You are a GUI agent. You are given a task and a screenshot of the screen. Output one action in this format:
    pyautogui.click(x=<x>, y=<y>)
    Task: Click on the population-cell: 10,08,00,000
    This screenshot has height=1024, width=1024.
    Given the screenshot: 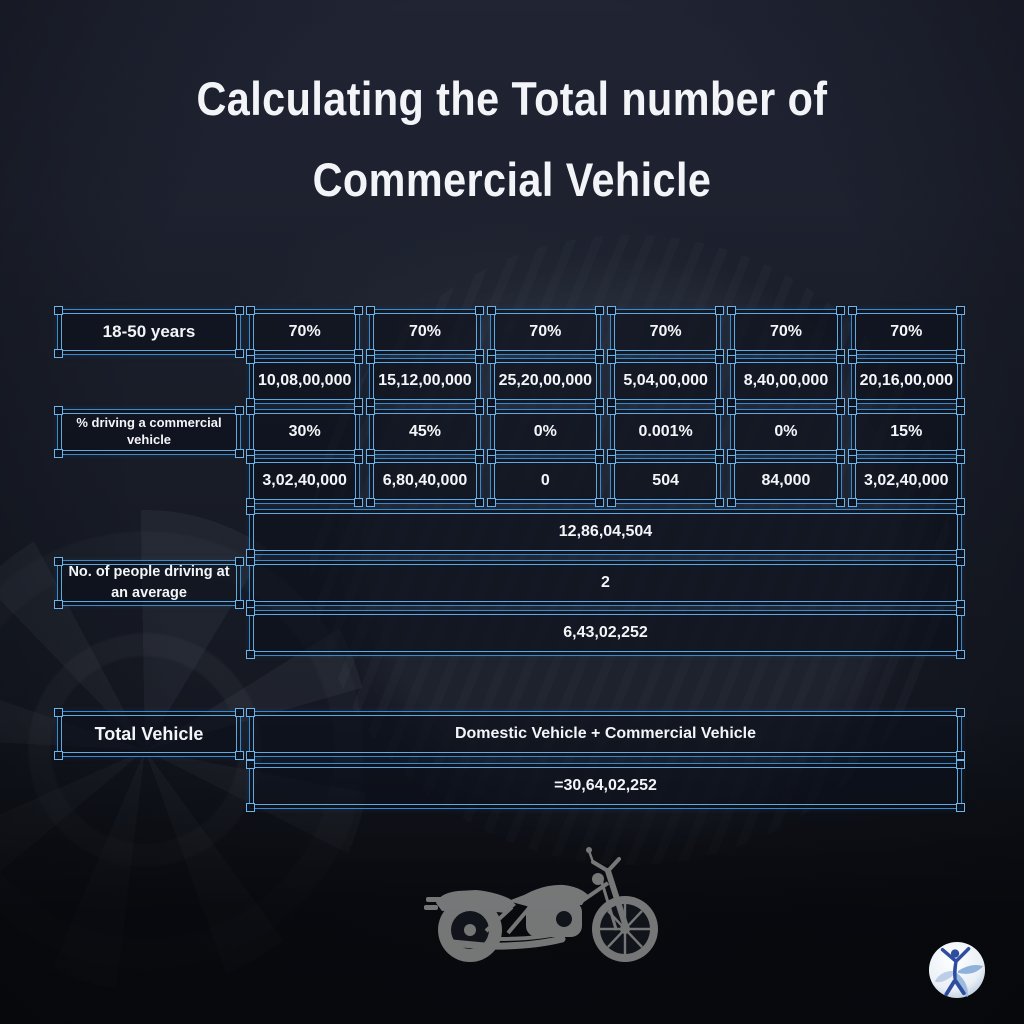 What is the action you would take?
    pyautogui.click(x=305, y=381)
    